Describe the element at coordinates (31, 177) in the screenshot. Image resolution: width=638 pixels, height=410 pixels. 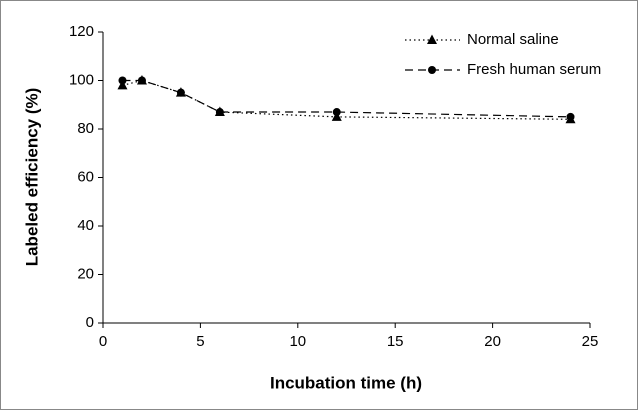
I see `y-axis-title: Labeled efficiency (%)` at that location.